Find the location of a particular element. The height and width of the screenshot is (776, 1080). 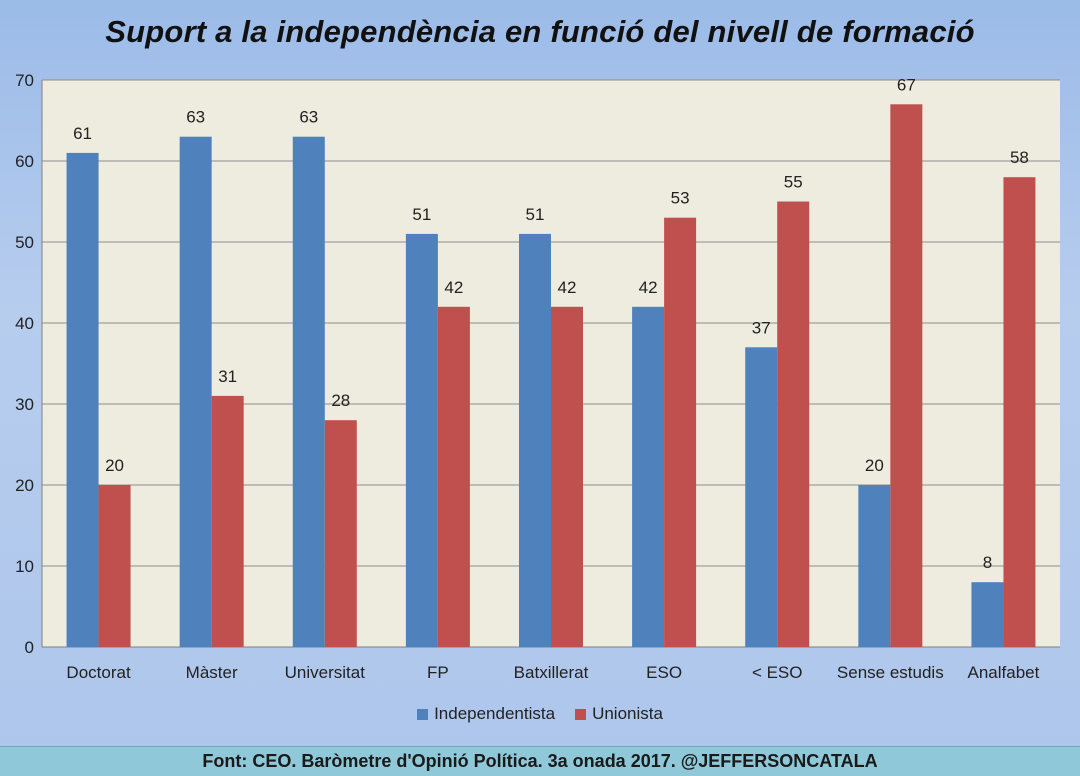

y-tick-label: 50 is located at coordinates (24, 242).